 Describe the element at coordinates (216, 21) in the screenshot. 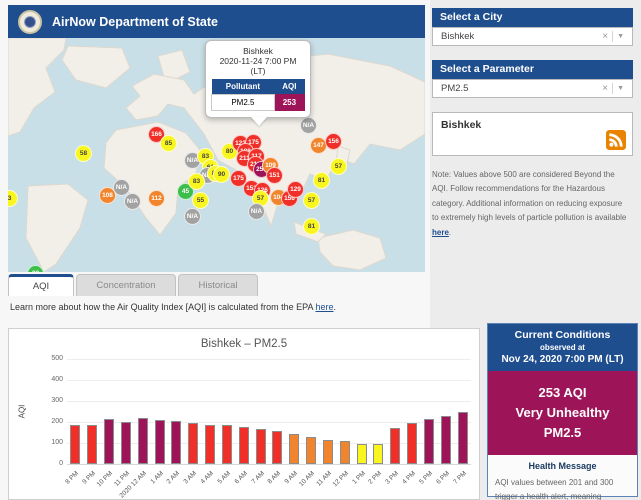

I see `app-header: AirNow Department of State` at that location.